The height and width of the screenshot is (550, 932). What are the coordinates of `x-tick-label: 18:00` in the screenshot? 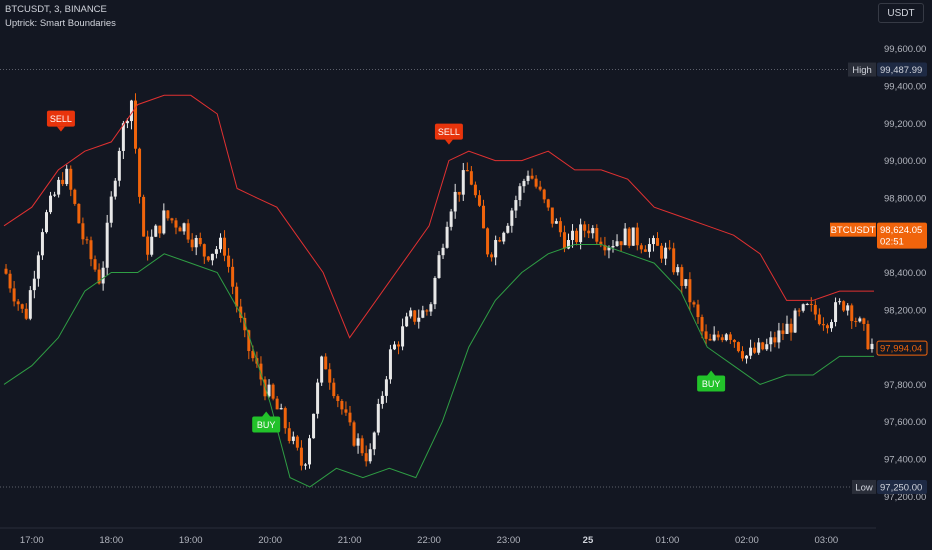 It's located at (111, 540).